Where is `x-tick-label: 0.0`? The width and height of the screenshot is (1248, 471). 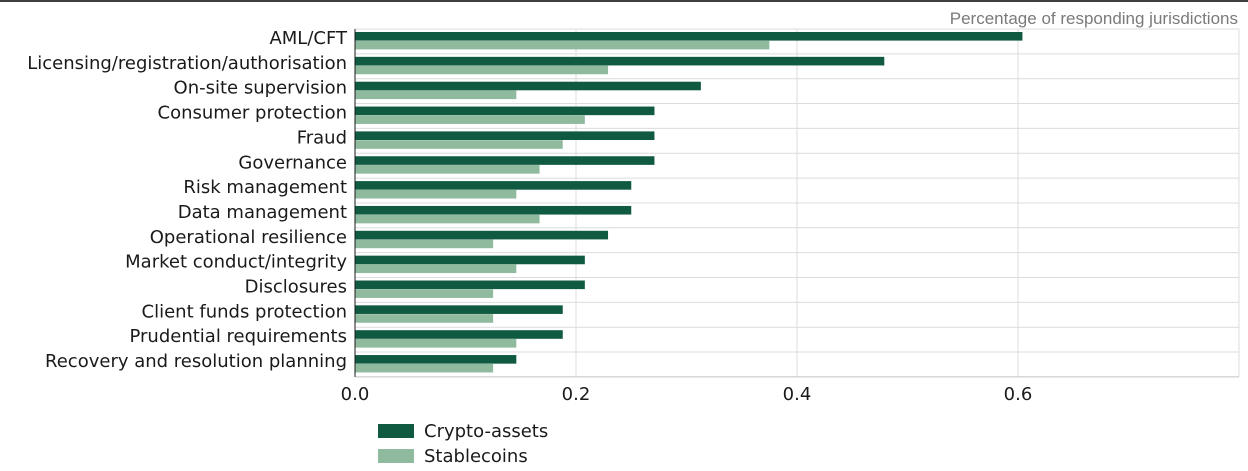 x-tick-label: 0.0 is located at coordinates (355, 394).